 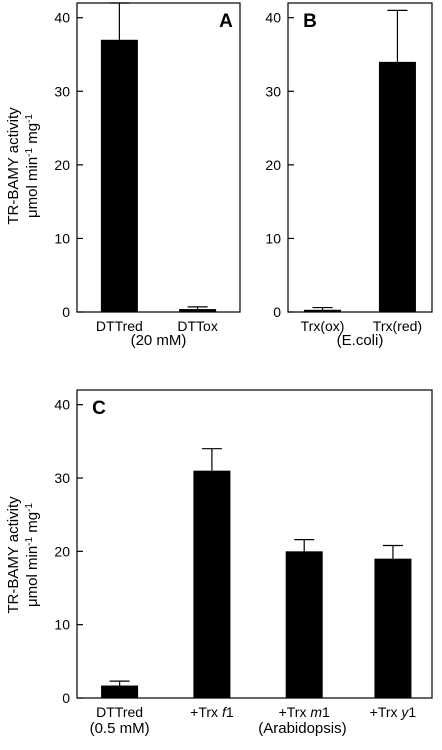 What do you see at coordinates (23, 555) in the screenshot?
I see `y-axis-label-bottom: TR-BAMY activity μmol min-1 mg-1` at bounding box center [23, 555].